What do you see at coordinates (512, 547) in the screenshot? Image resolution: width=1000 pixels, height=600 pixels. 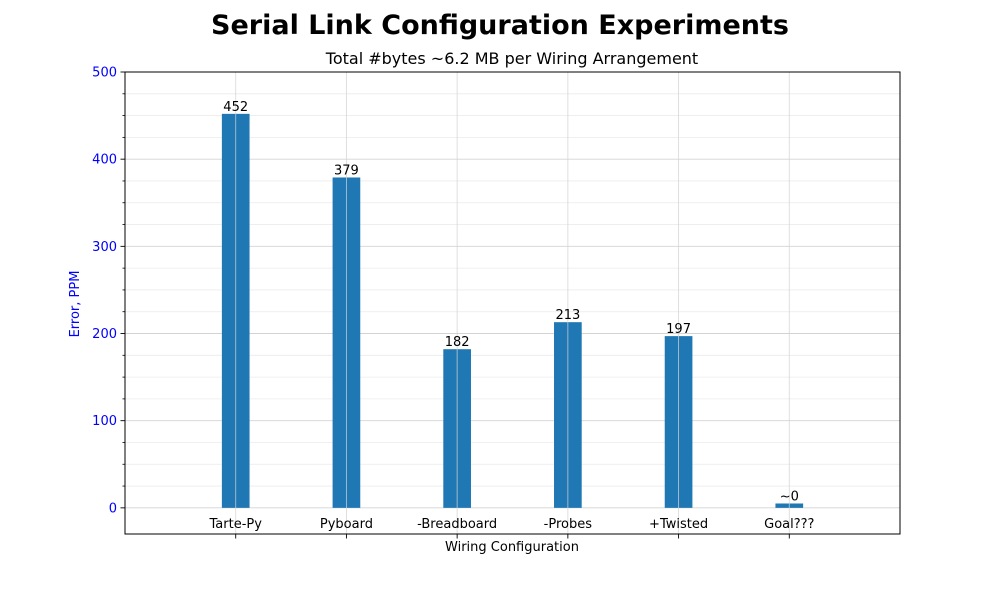 I see `x-axis-label: Wiring Configuration` at bounding box center [512, 547].